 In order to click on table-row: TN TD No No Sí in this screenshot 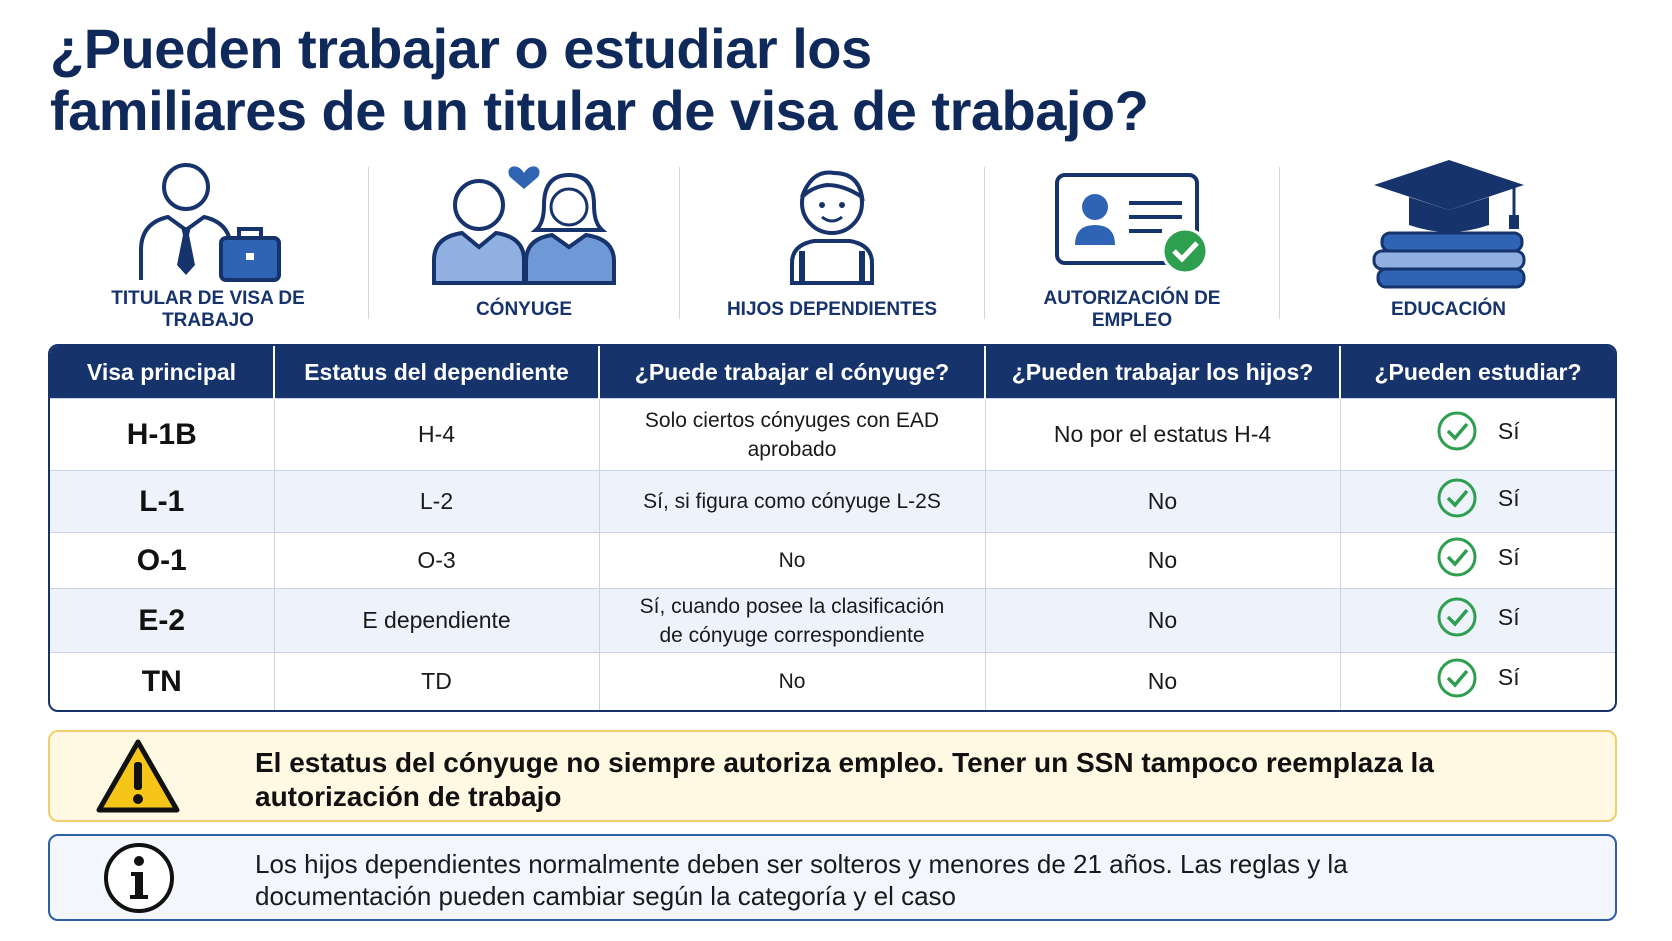, I will do `click(832, 681)`.